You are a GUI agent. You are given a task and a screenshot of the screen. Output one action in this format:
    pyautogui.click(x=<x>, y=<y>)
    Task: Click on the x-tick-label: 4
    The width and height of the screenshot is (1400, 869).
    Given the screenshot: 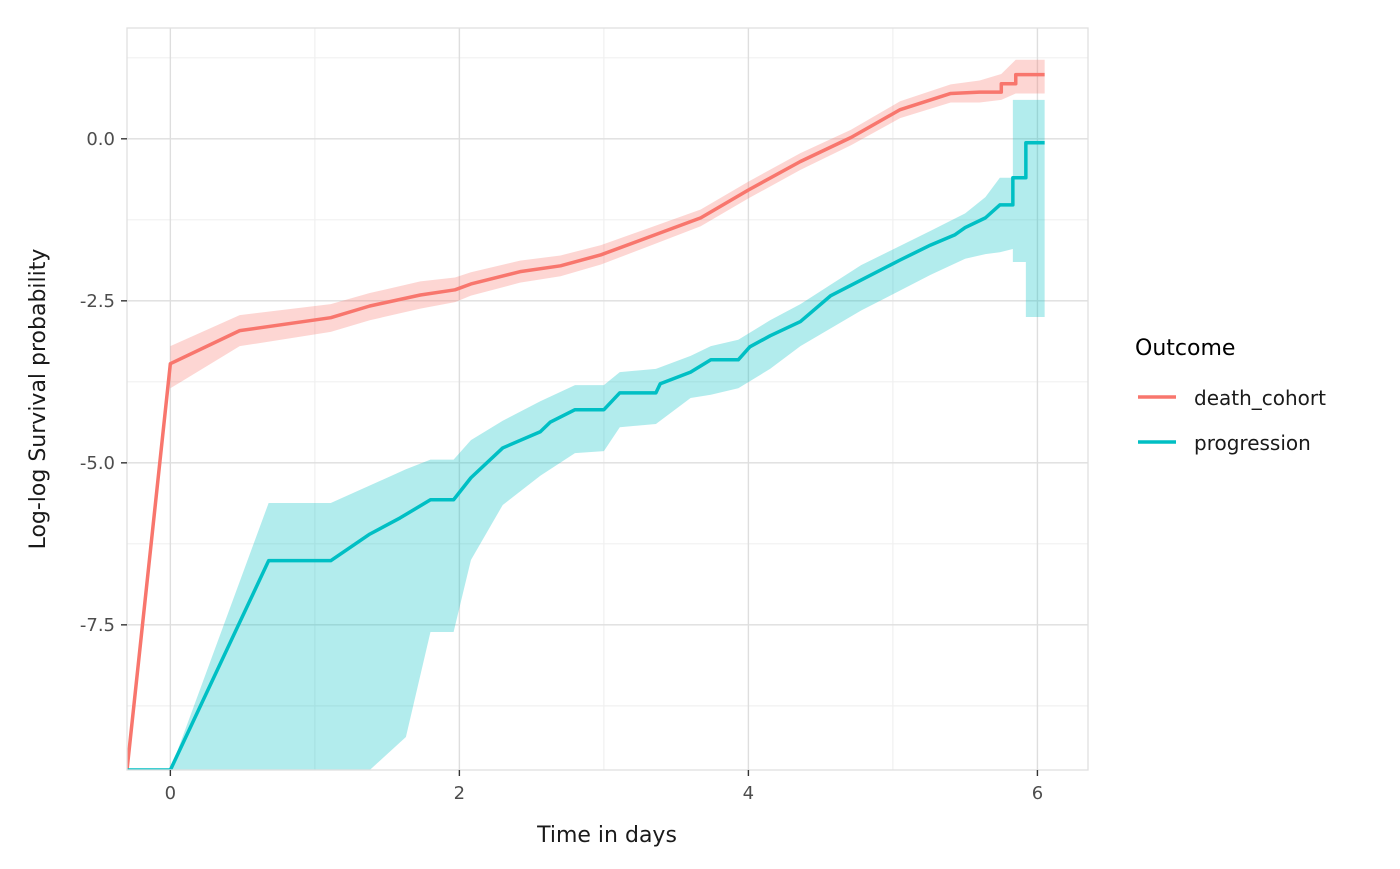 What is the action you would take?
    pyautogui.click(x=748, y=793)
    